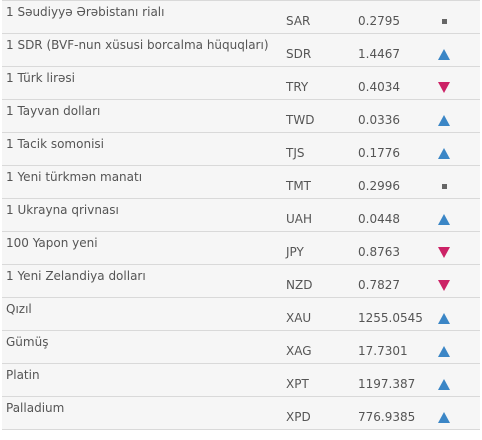 The image size is (482, 440). What do you see at coordinates (297, 87) in the screenshot?
I see `currency-code: TRY` at bounding box center [297, 87].